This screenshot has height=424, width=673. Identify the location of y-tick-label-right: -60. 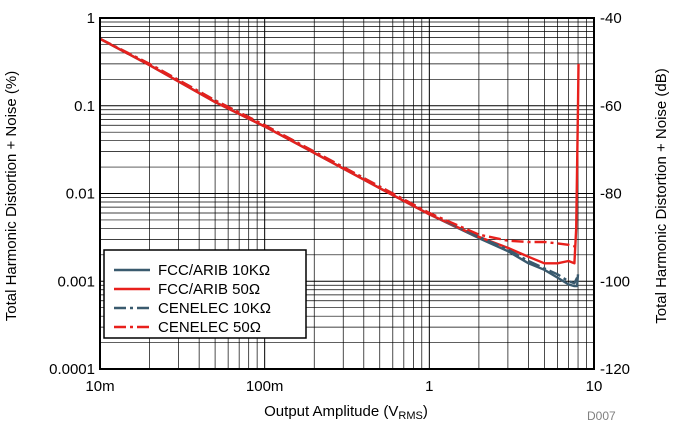
(611, 106).